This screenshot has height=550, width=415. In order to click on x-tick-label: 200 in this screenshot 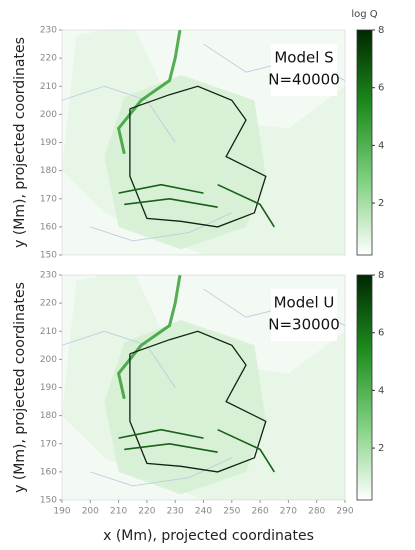, I will do `click(90, 512)`.